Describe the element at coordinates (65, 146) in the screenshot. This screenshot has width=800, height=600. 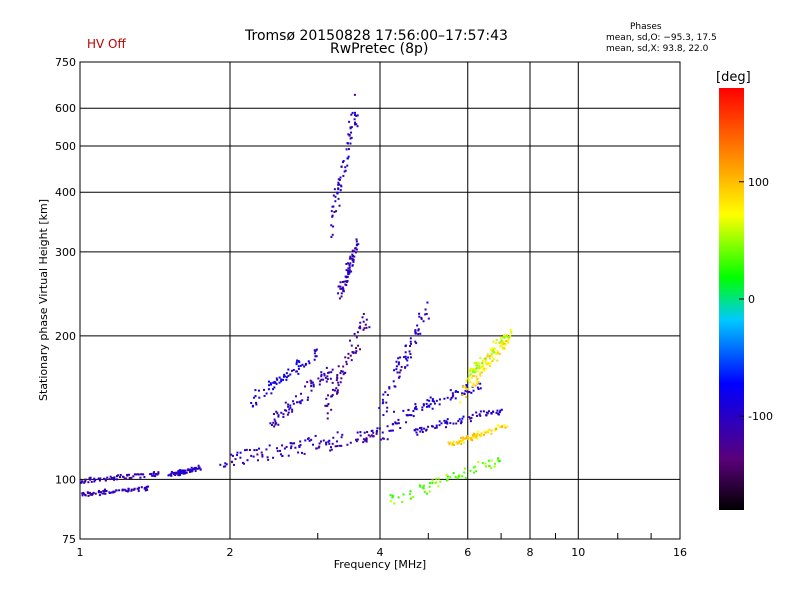
I see `y-tick-label: 500` at that location.